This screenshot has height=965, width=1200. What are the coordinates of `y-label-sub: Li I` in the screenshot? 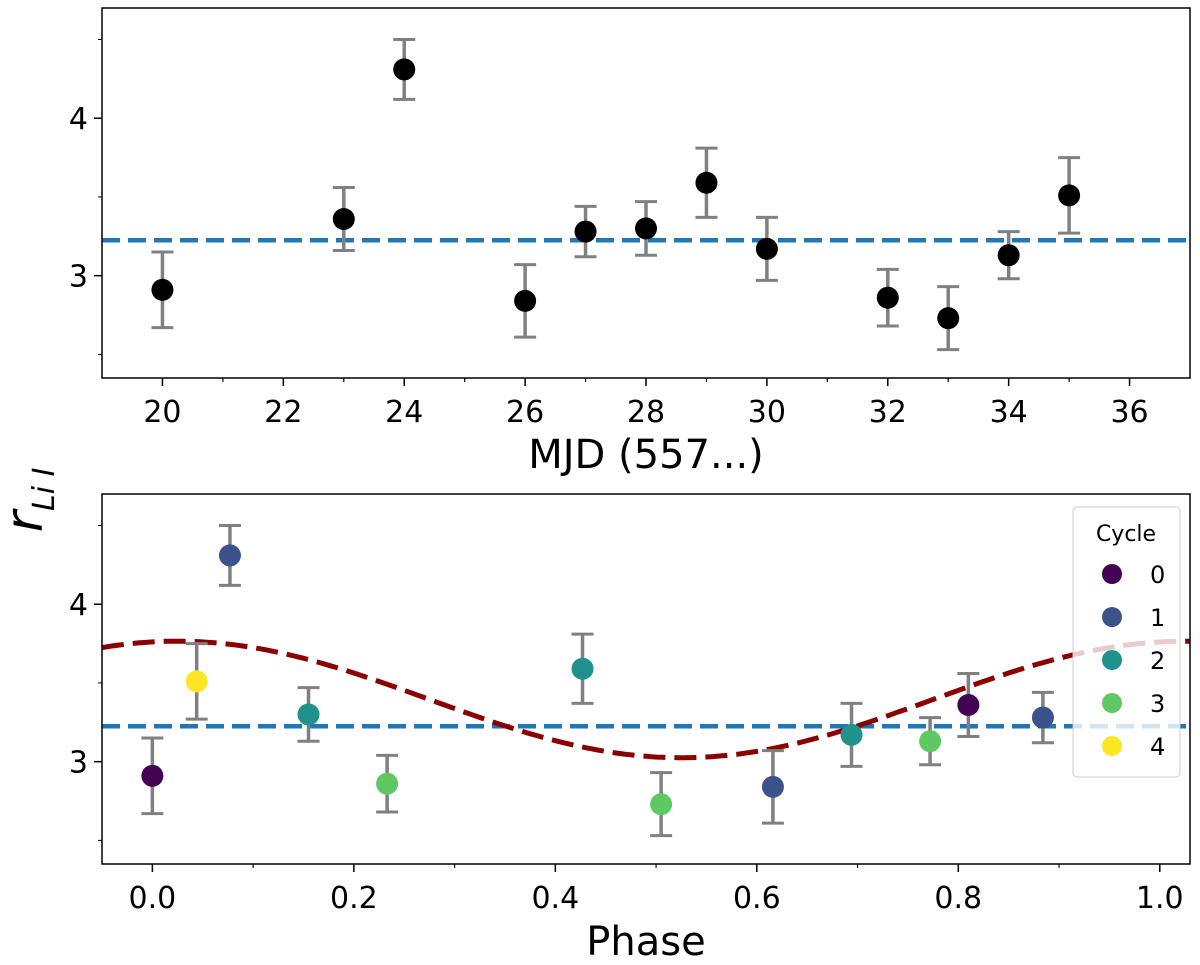 It's located at (44, 489).